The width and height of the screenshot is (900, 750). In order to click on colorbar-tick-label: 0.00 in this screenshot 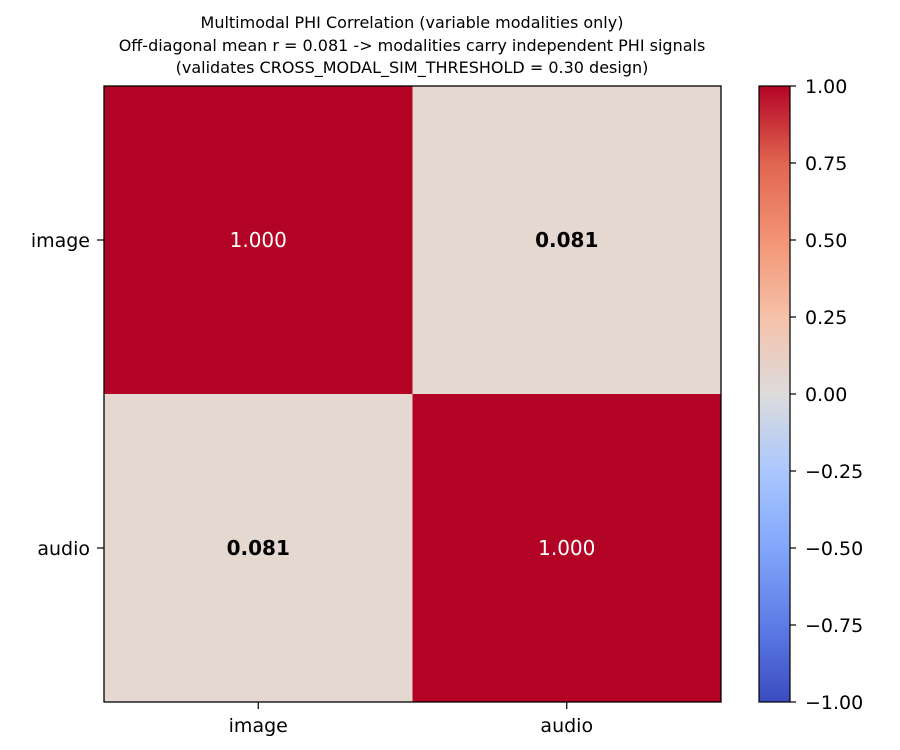, I will do `click(826, 395)`.